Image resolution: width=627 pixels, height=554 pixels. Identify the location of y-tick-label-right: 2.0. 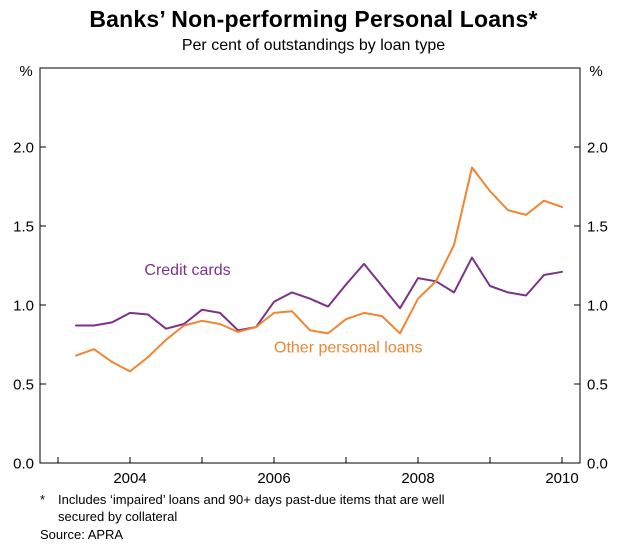
(597, 147).